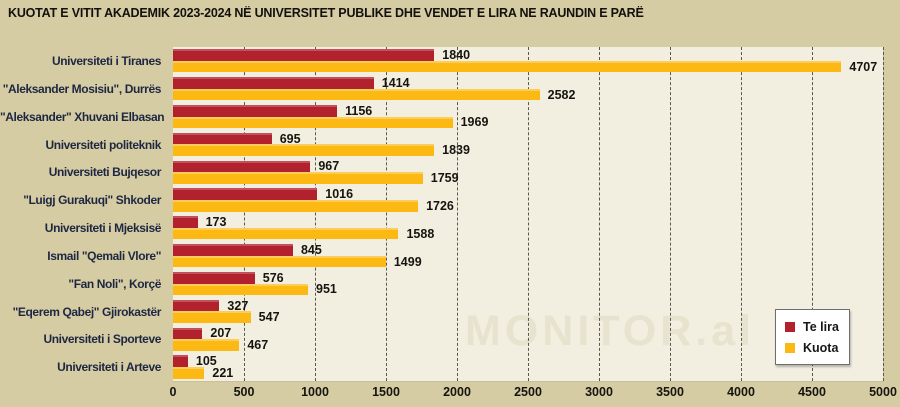 The height and width of the screenshot is (407, 900). I want to click on x-tick-label: 1500, so click(386, 392).